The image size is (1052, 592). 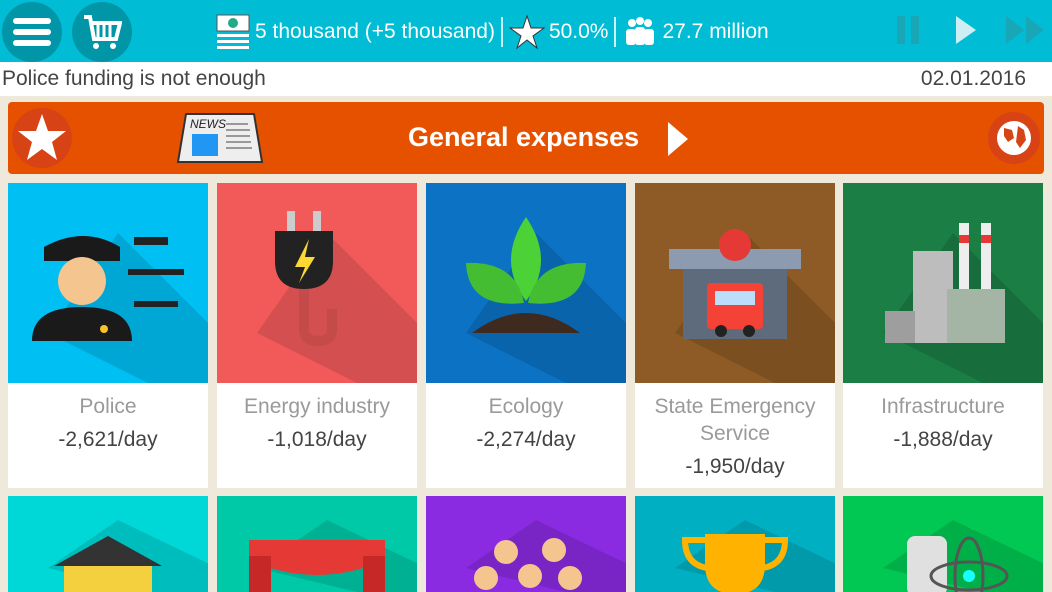 I want to click on category-card-culture, so click(x=317, y=544).